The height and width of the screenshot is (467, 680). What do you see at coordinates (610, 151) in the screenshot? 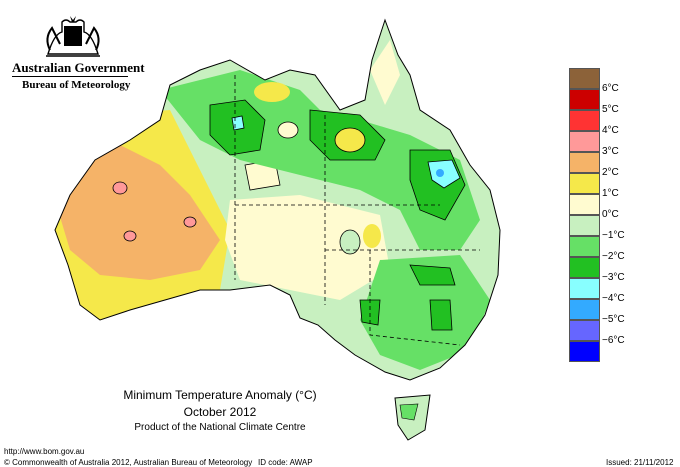
I see `legend-label: 3°C` at bounding box center [610, 151].